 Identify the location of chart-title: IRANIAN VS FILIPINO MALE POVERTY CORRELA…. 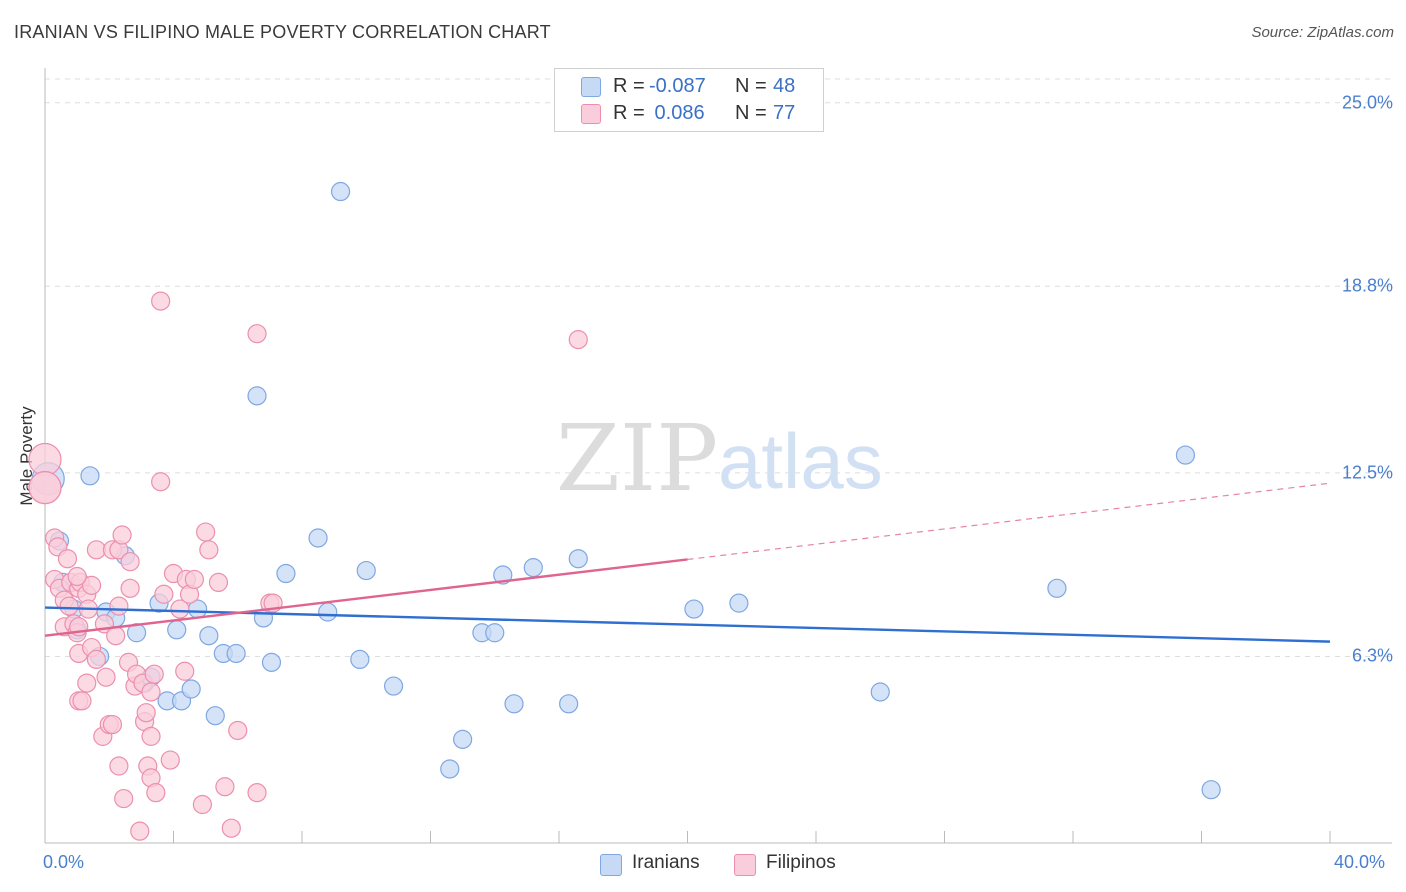
(282, 32).